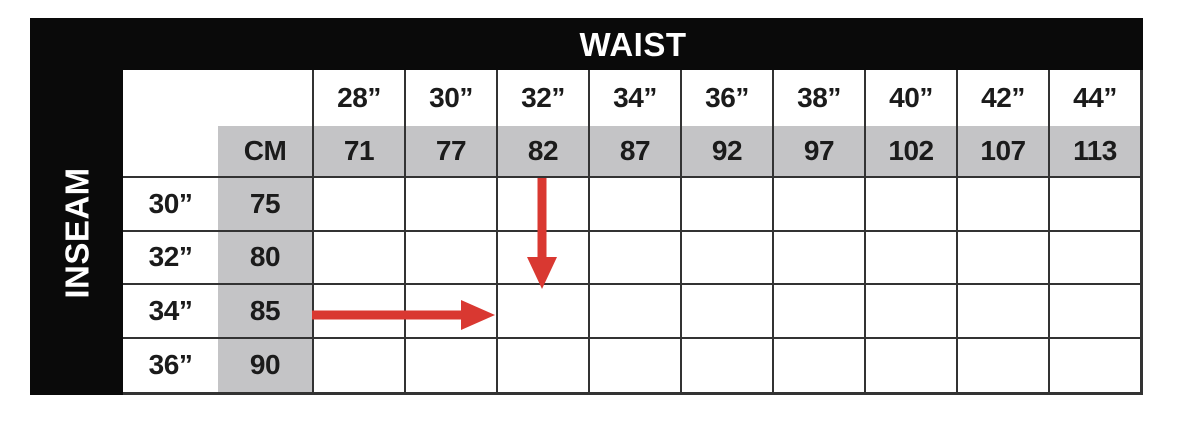 The width and height of the screenshot is (1200, 430). What do you see at coordinates (217, 98) in the screenshot?
I see `corner-cell` at bounding box center [217, 98].